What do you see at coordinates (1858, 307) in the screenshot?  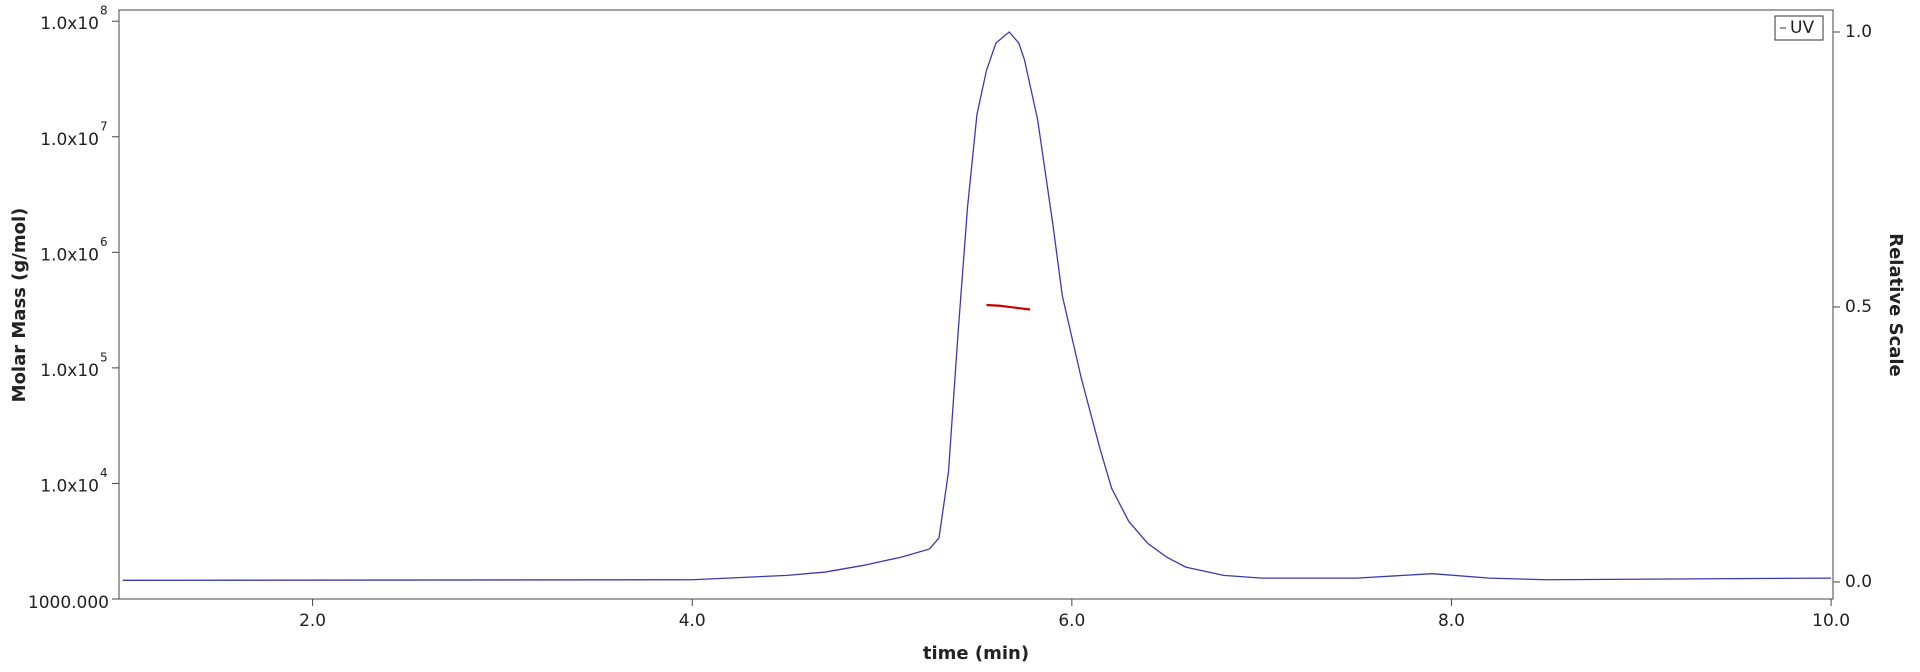 I see `y2-tick-label: 0.5` at bounding box center [1858, 307].